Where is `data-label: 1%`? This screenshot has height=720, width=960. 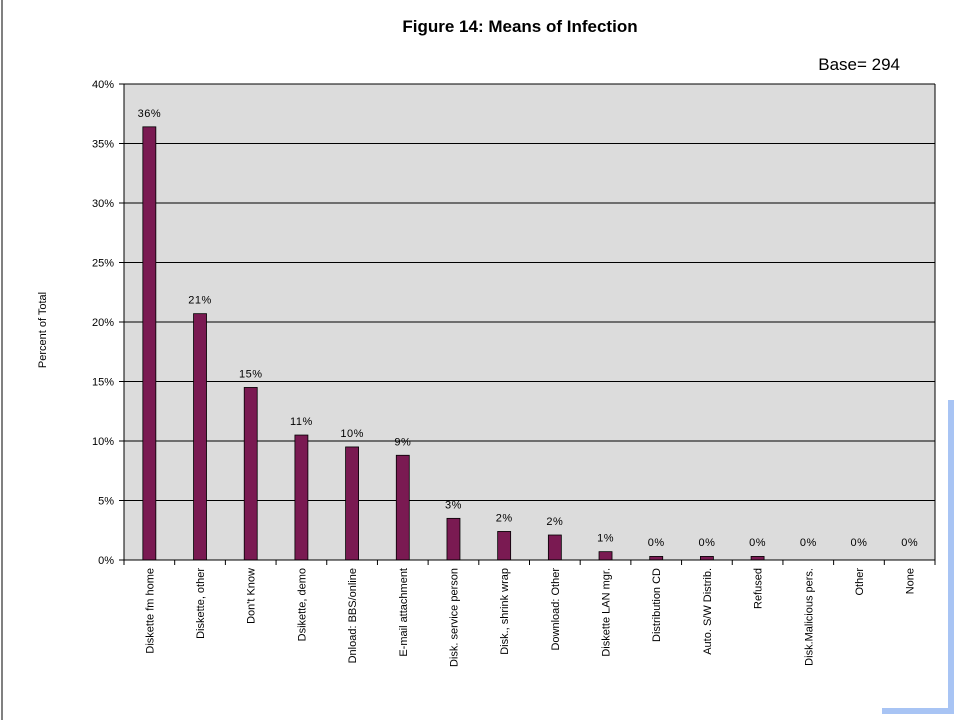
data-label: 1% is located at coordinates (605, 539).